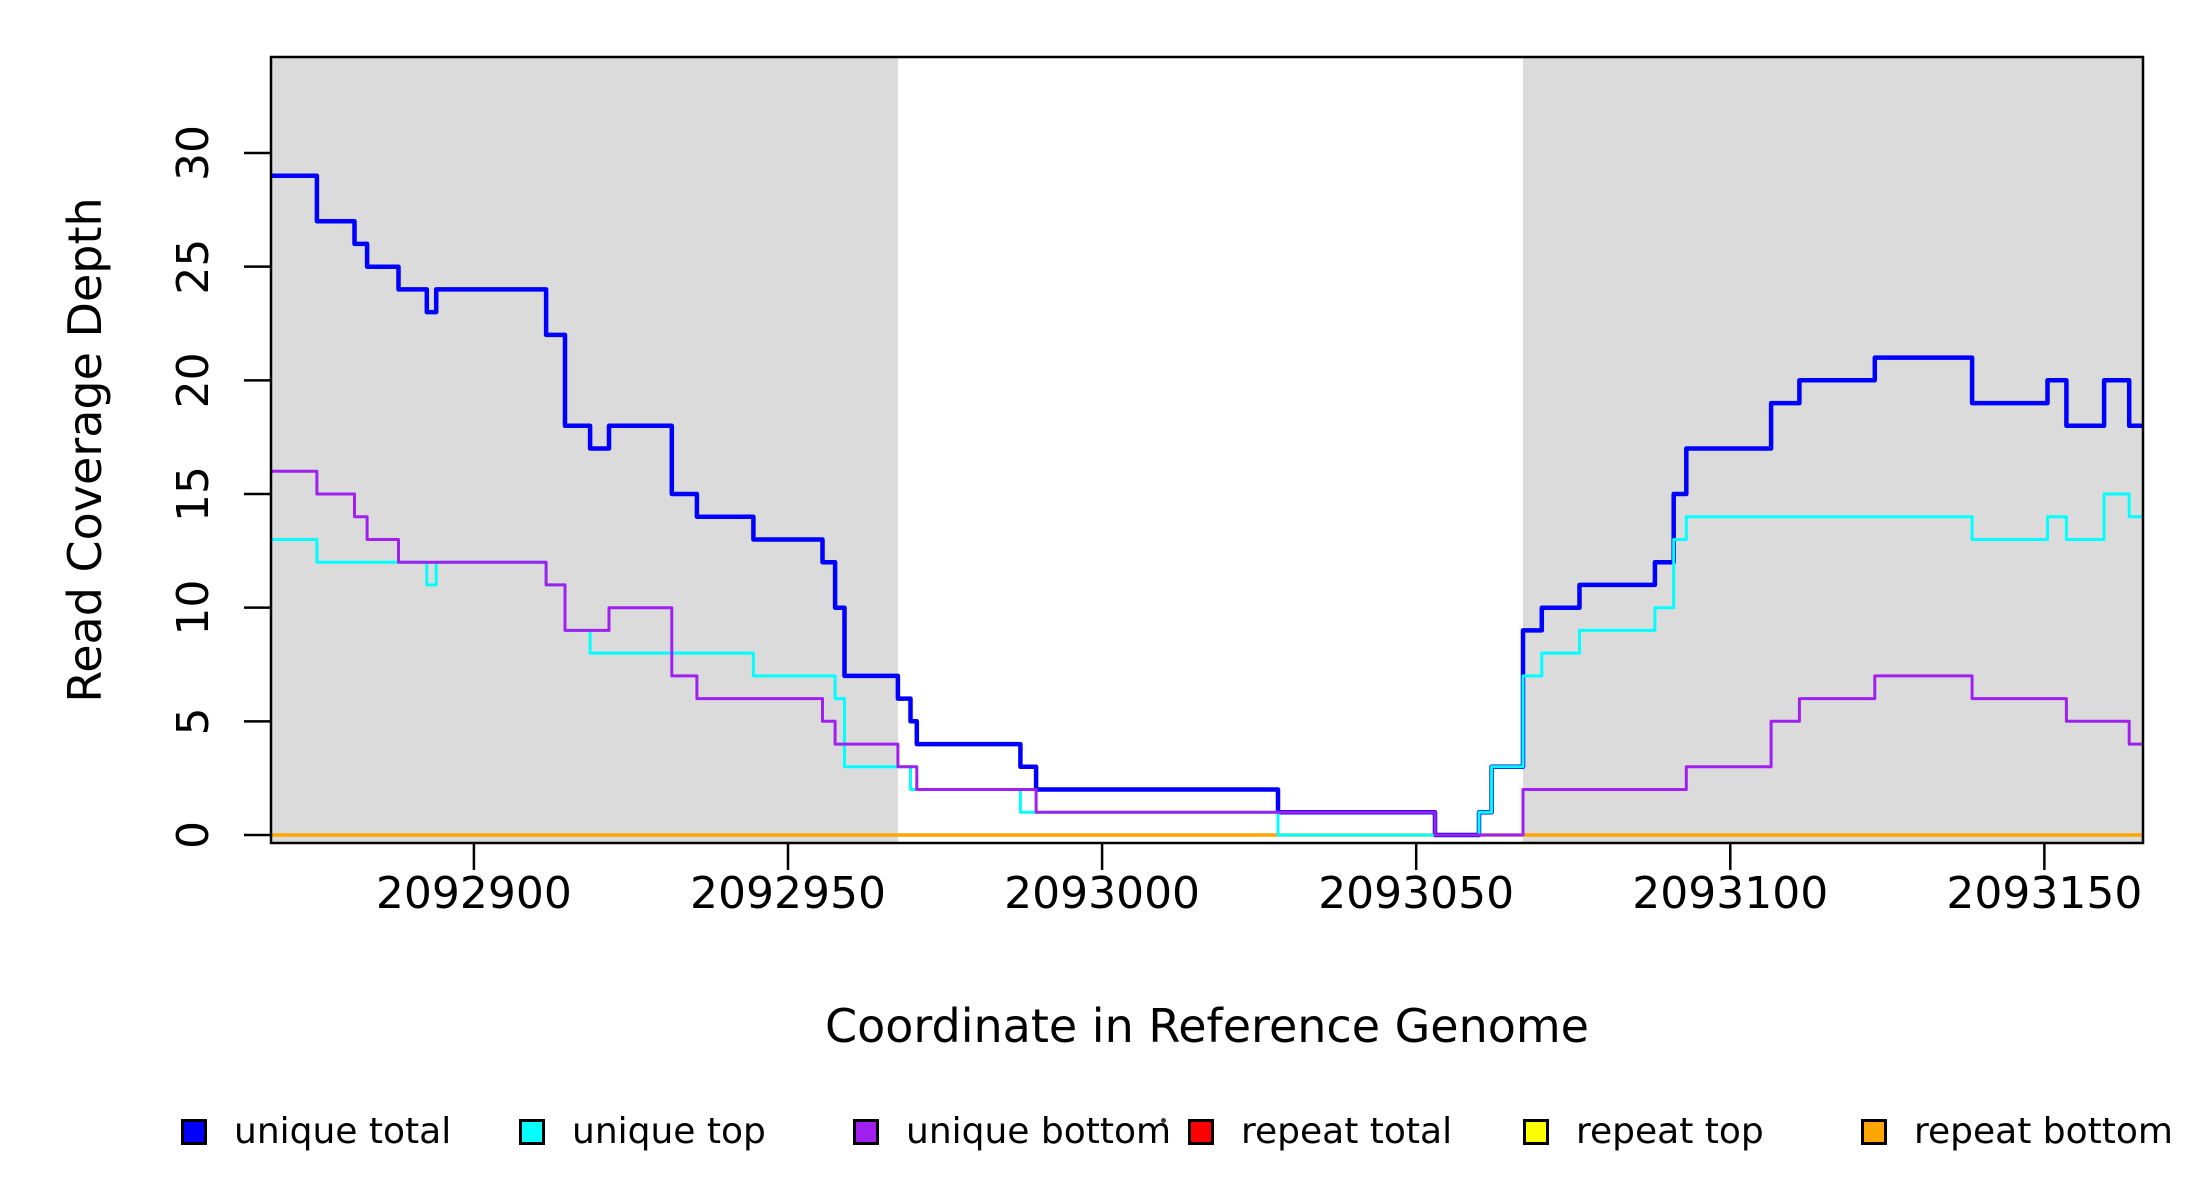 The height and width of the screenshot is (1200, 2200). I want to click on x-tick-label: 2093100, so click(1730, 893).